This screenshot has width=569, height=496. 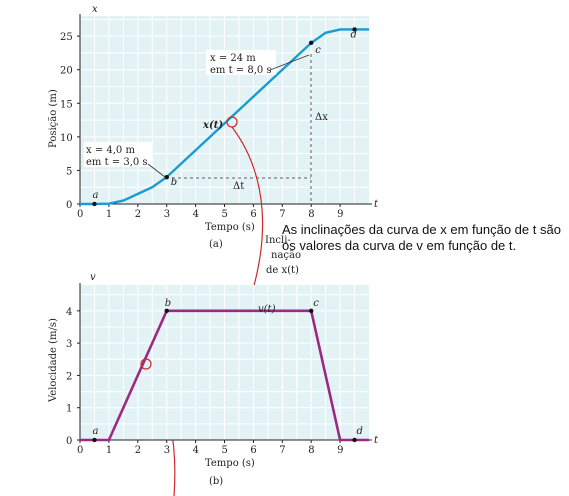 I want to click on tangent-circle-velocity, so click(x=146, y=364).